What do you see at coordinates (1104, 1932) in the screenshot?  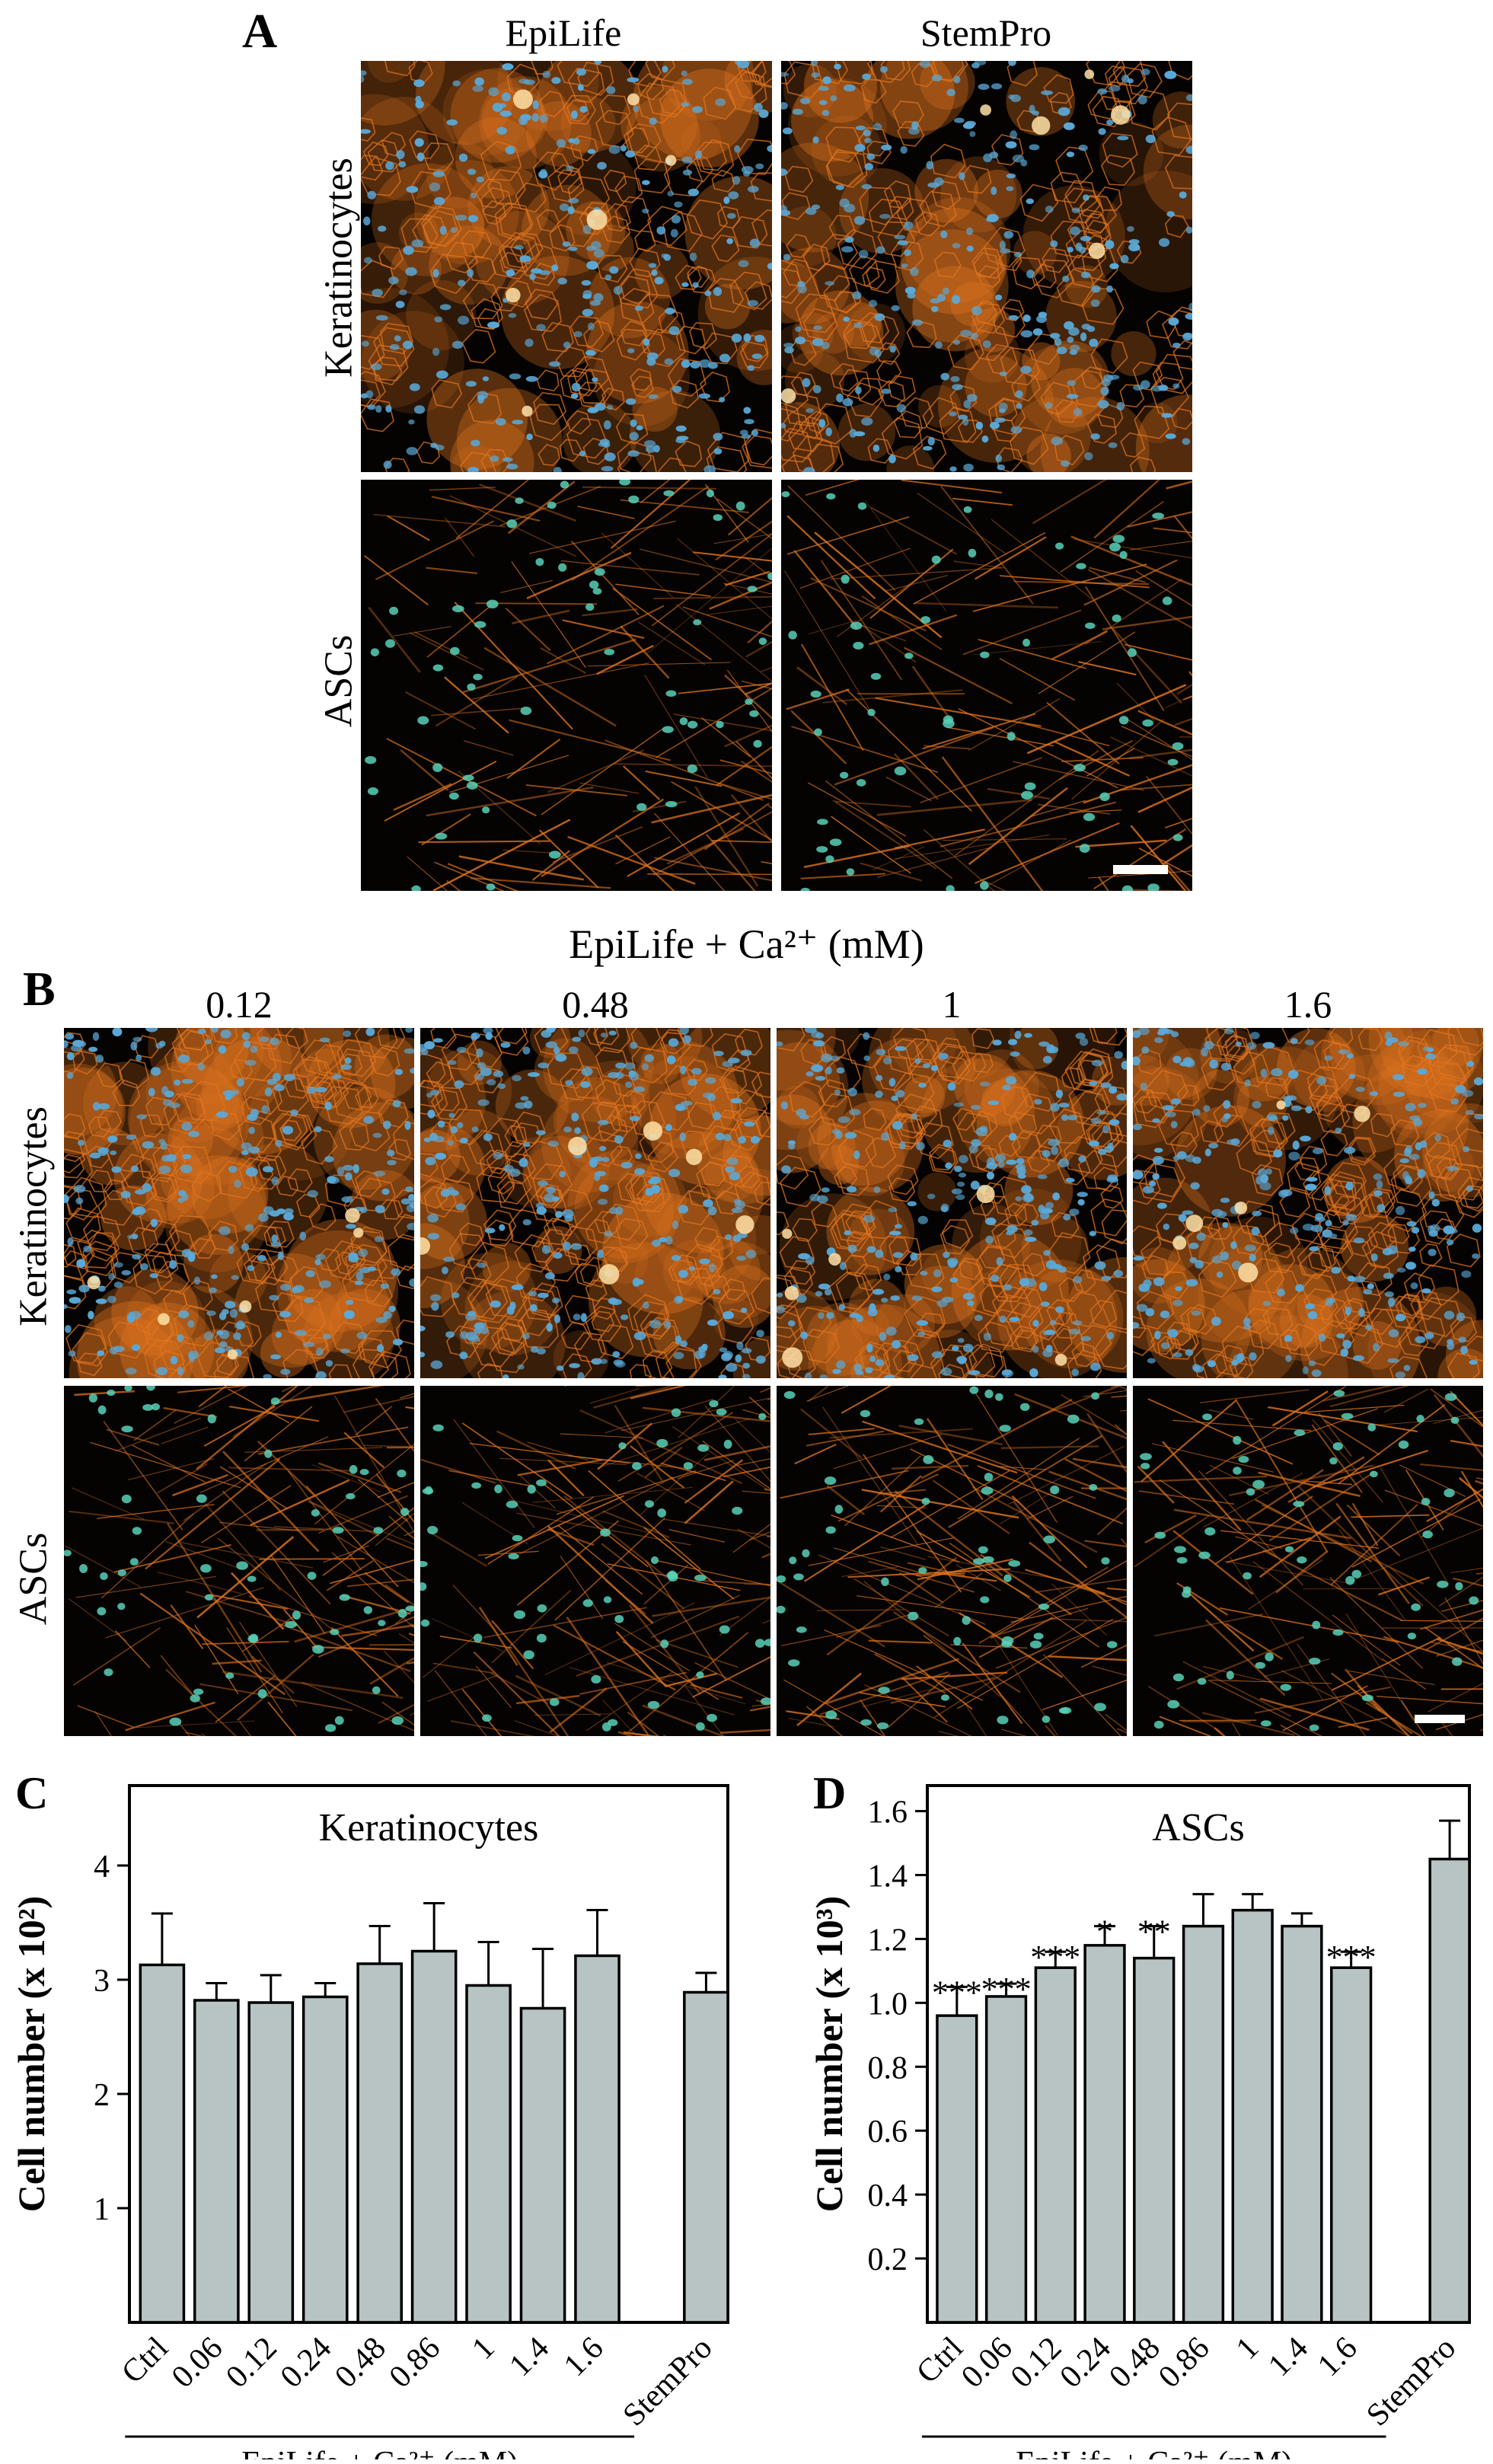 I see `significance-mark: *` at bounding box center [1104, 1932].